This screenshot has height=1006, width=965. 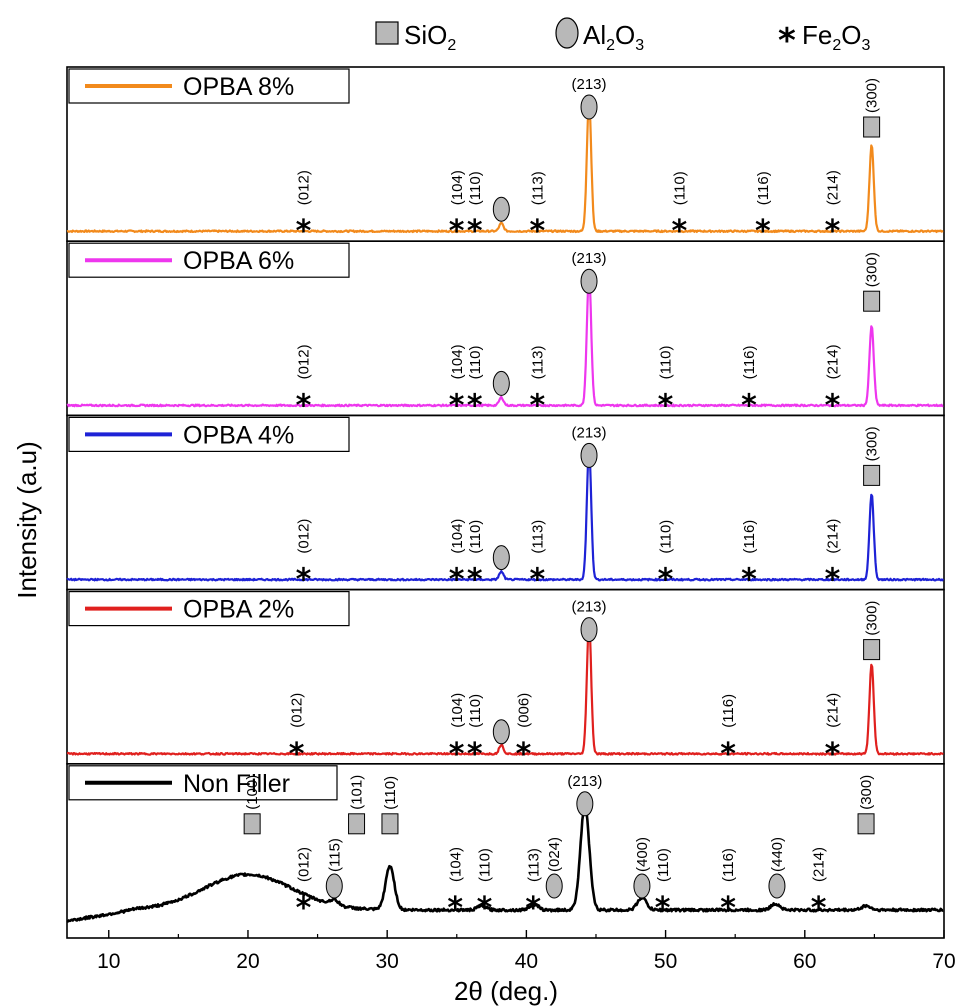 What do you see at coordinates (777, 854) in the screenshot?
I see `hkl-label: (440)` at bounding box center [777, 854].